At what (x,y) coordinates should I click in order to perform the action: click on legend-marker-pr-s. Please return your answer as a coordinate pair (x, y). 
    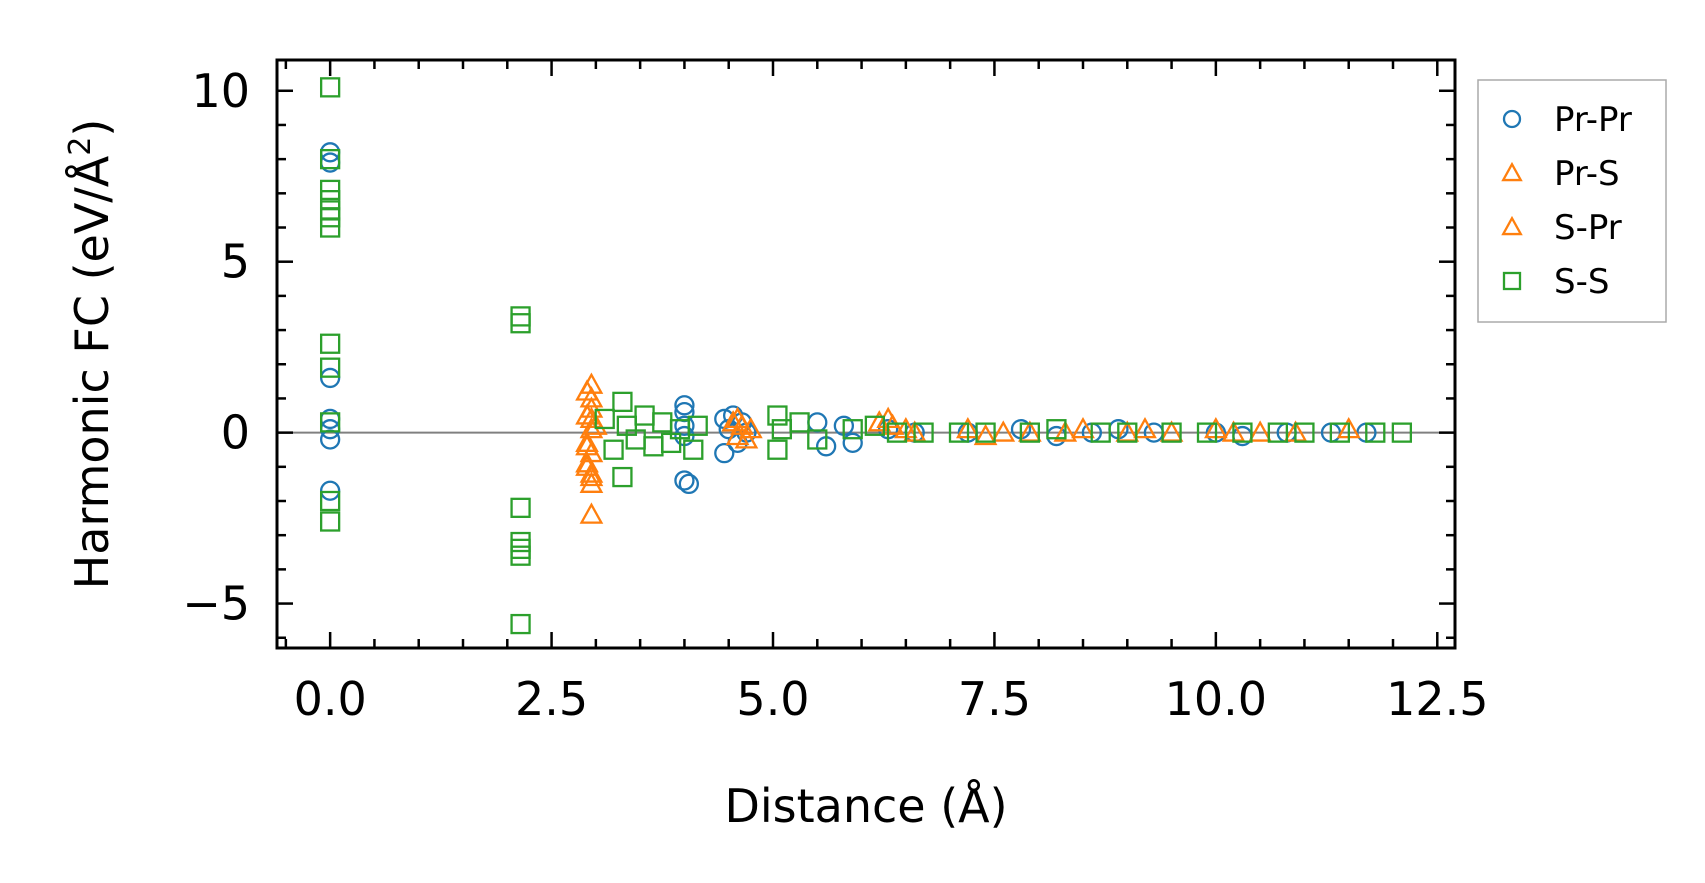
    Looking at the image, I should click on (1512, 171).